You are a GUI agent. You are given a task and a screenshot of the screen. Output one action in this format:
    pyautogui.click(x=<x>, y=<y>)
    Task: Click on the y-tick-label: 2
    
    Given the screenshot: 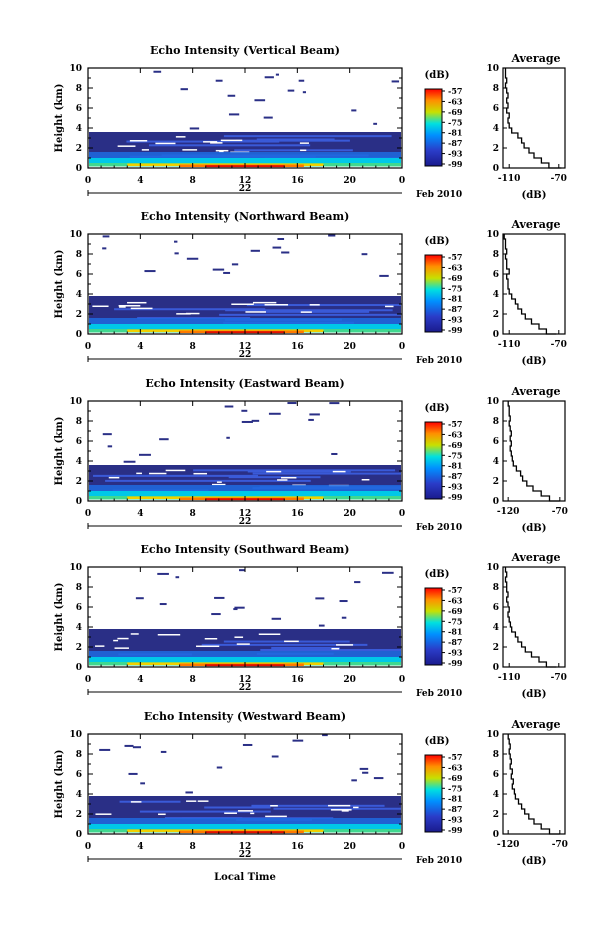 What is the action you would take?
    pyautogui.click(x=79, y=482)
    